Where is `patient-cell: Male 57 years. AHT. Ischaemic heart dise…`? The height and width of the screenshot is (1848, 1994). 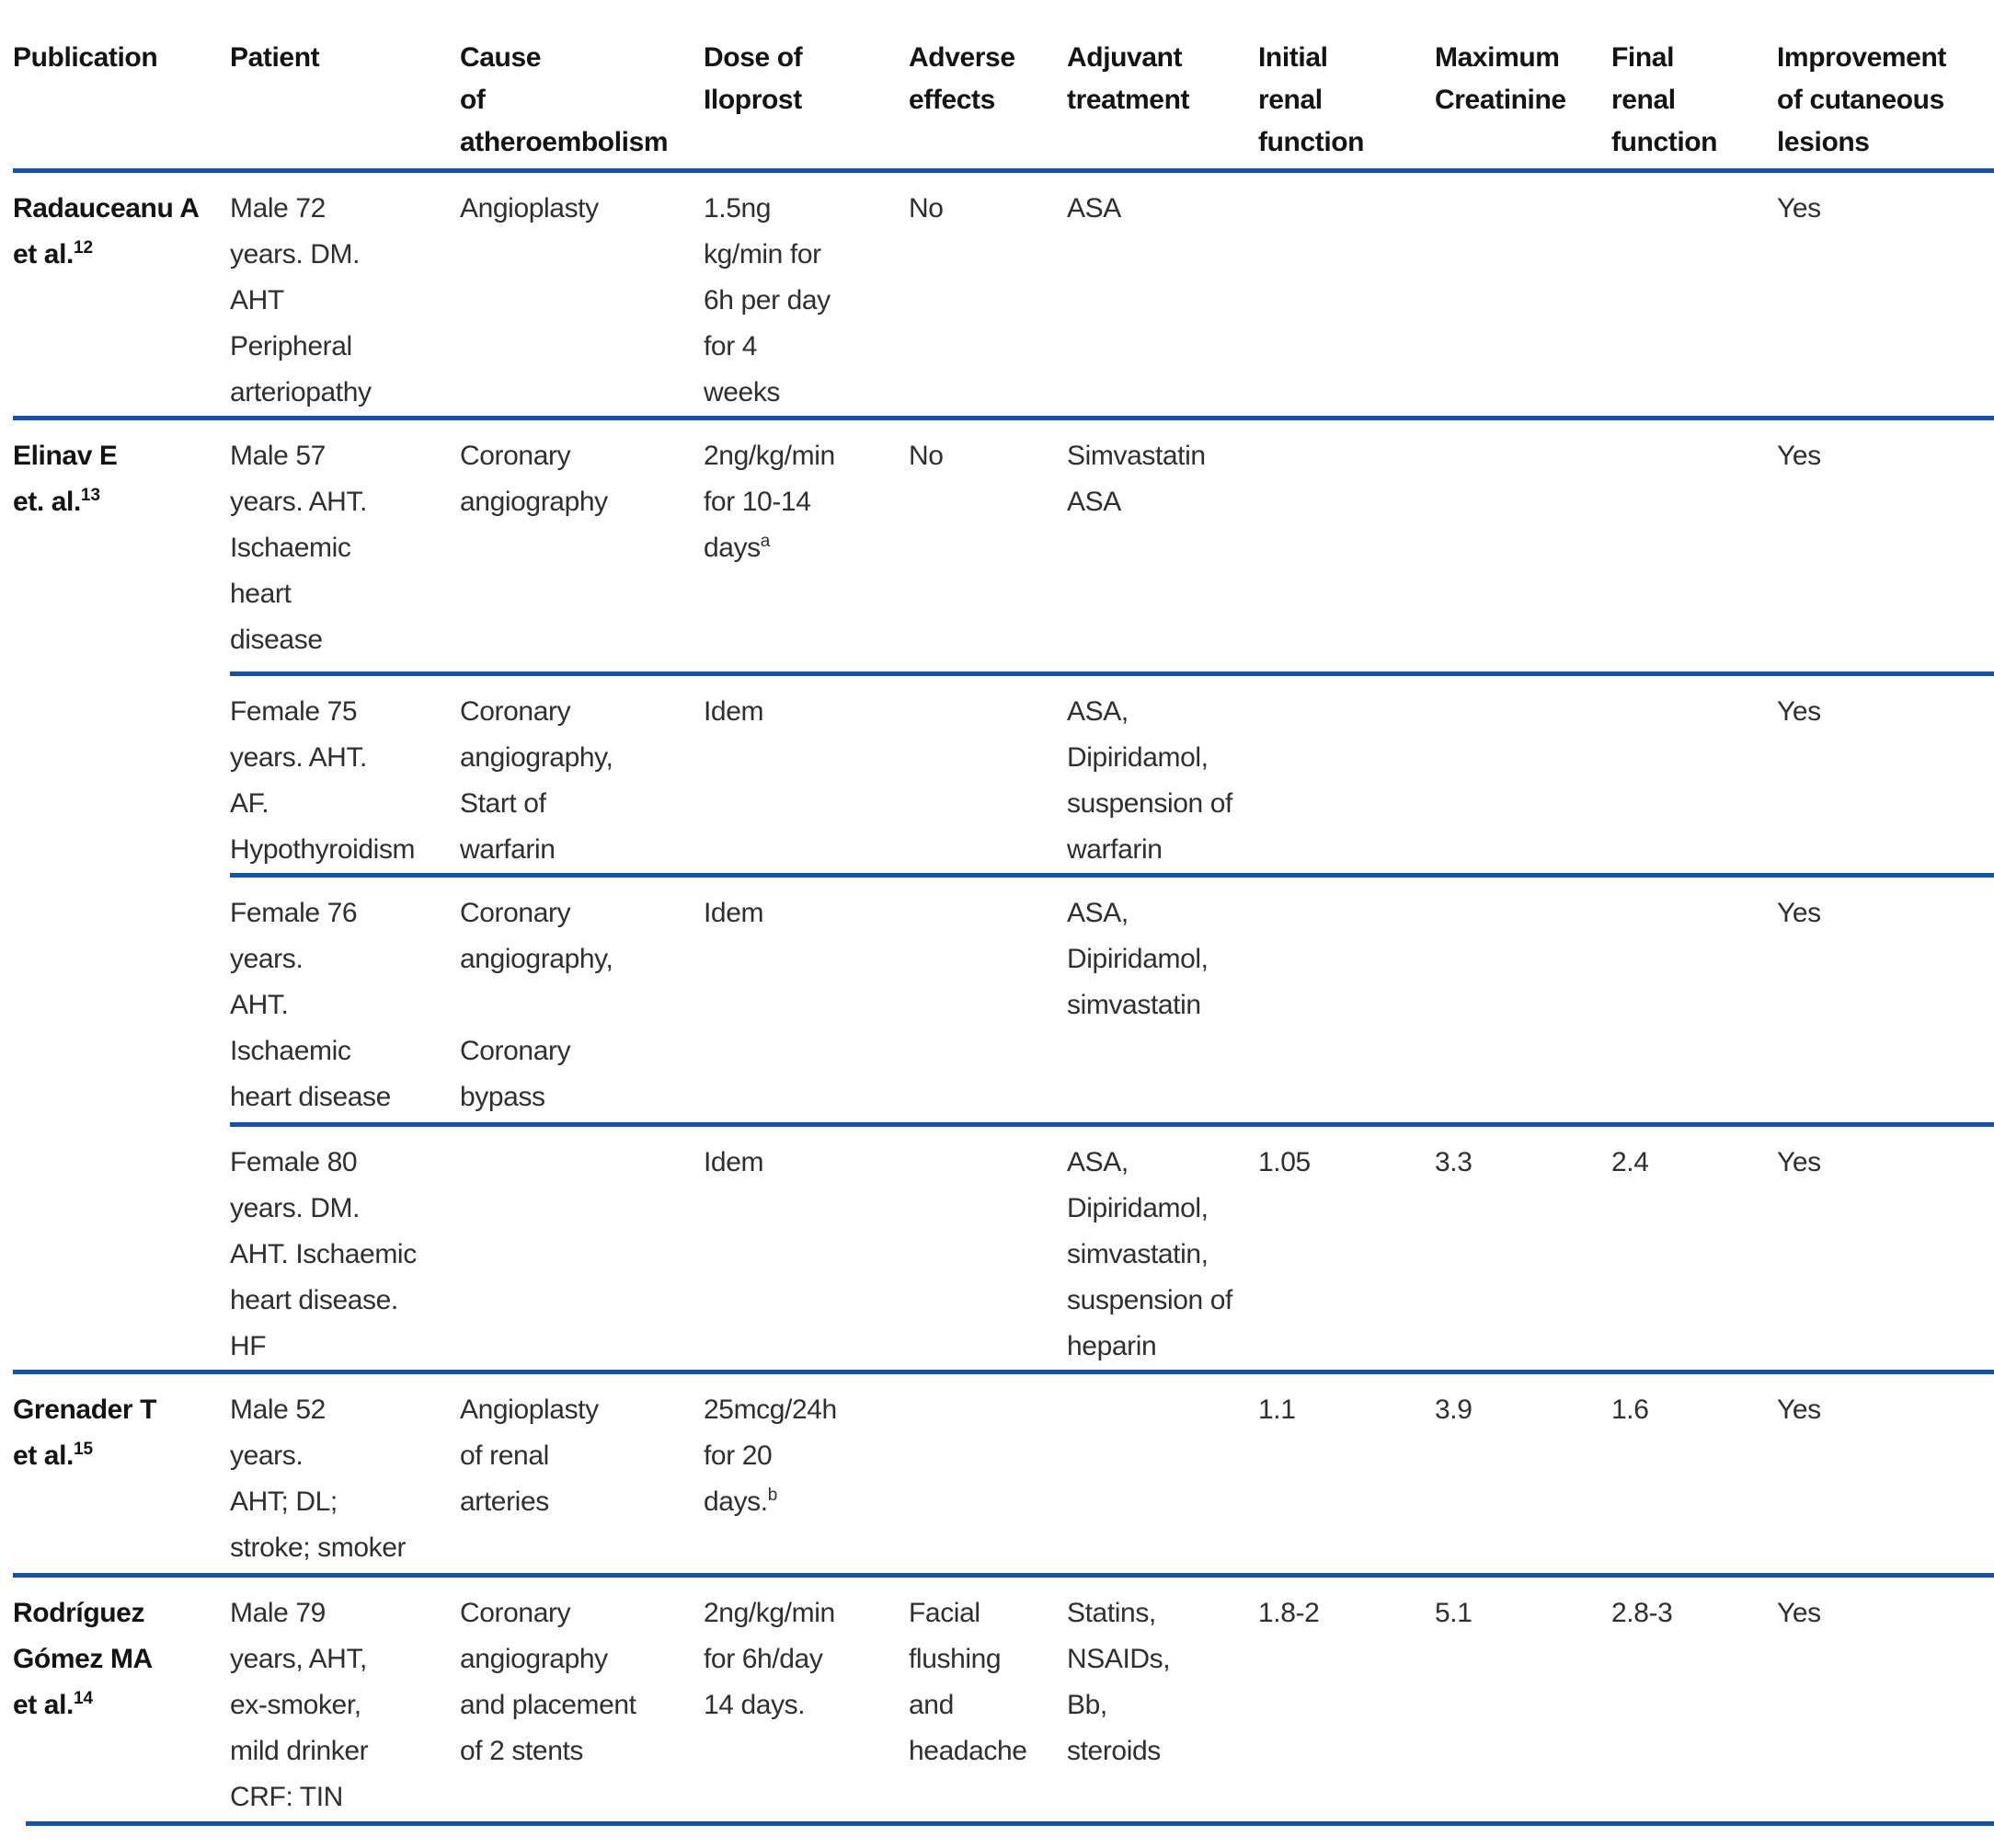
patient-cell: Male 57 years. AHT. Ischaemic heart dise… is located at coordinates (345, 543).